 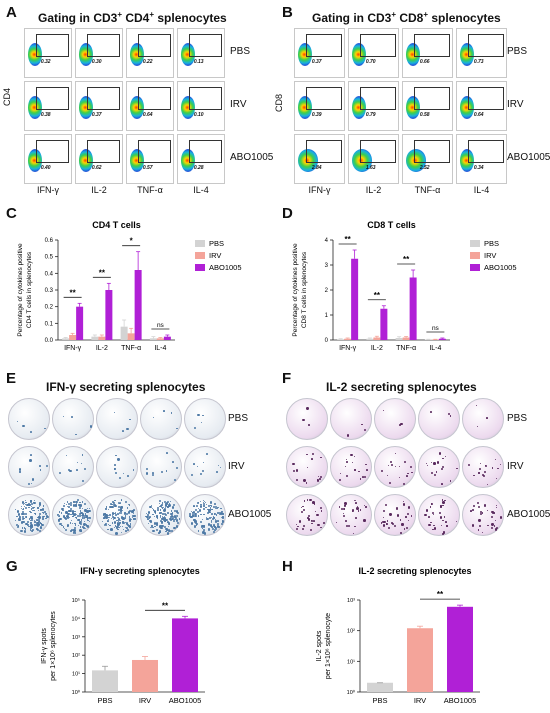 I want to click on gate-percentage: 0.37, so click(x=316, y=62).